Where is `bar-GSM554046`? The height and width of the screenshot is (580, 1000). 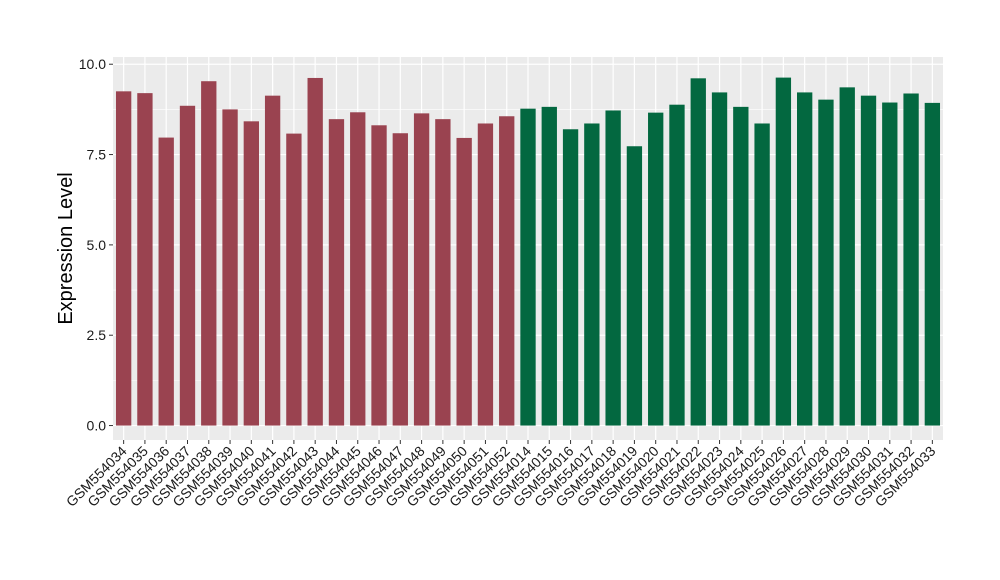 bar-GSM554046 is located at coordinates (379, 275).